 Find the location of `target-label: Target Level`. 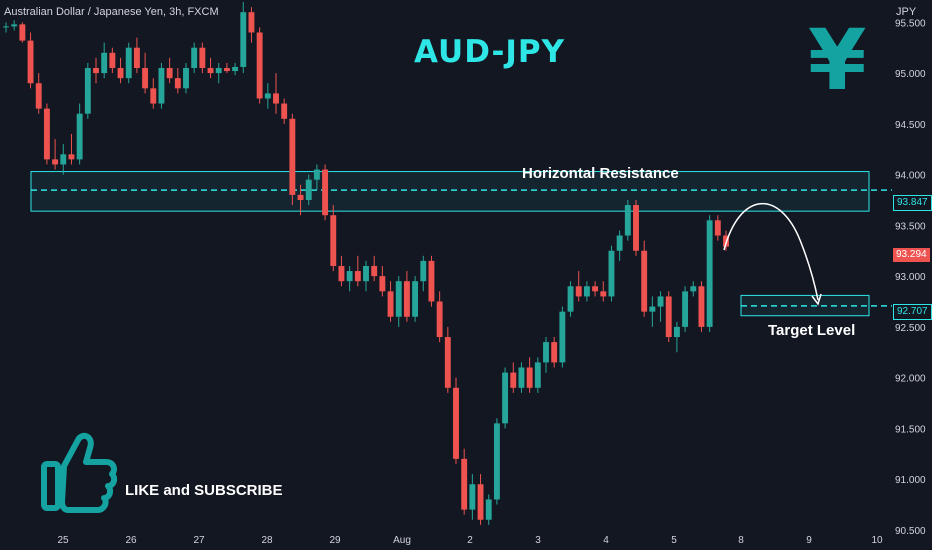

target-label: Target Level is located at coordinates (812, 330).